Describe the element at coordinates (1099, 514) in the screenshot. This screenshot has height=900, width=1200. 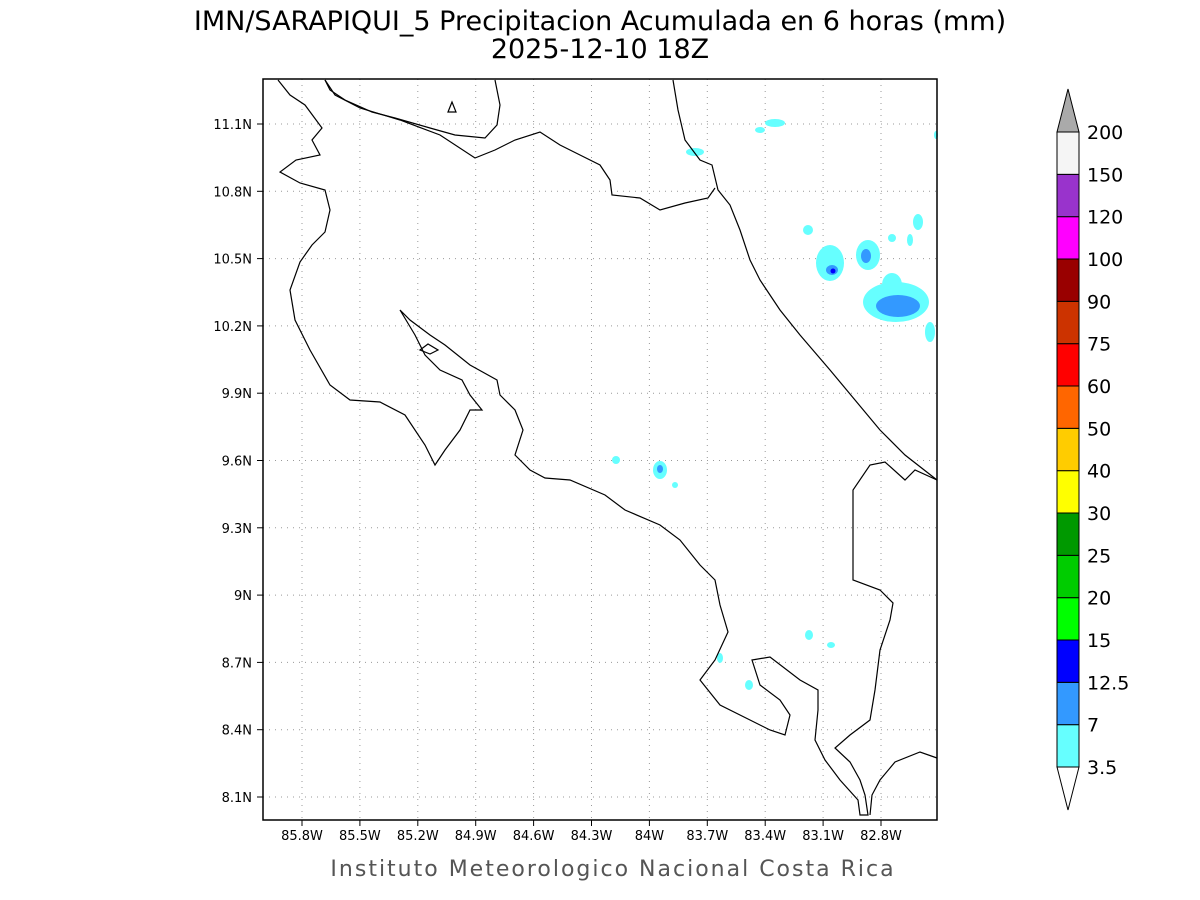
I see `colorbar-label: 30` at that location.